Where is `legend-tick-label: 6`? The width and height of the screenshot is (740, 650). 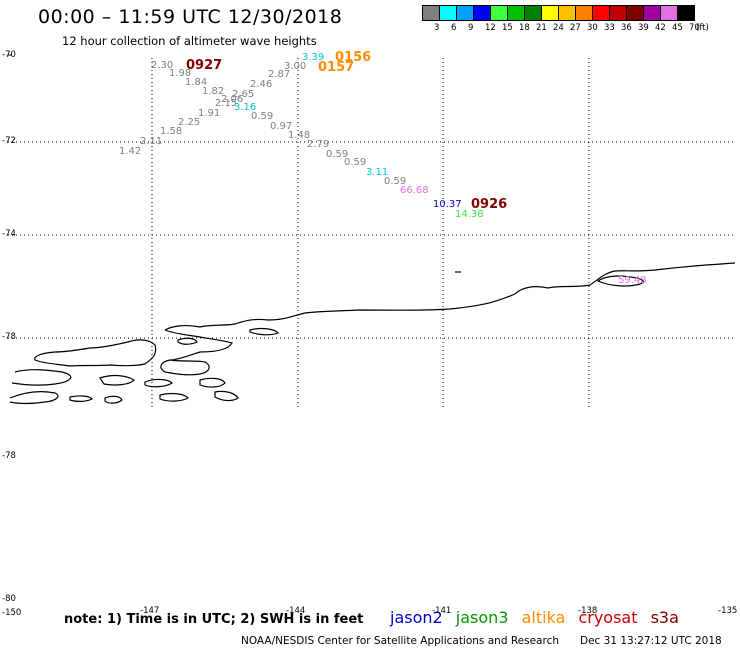
legend-tick-label: 6 is located at coordinates (454, 28).